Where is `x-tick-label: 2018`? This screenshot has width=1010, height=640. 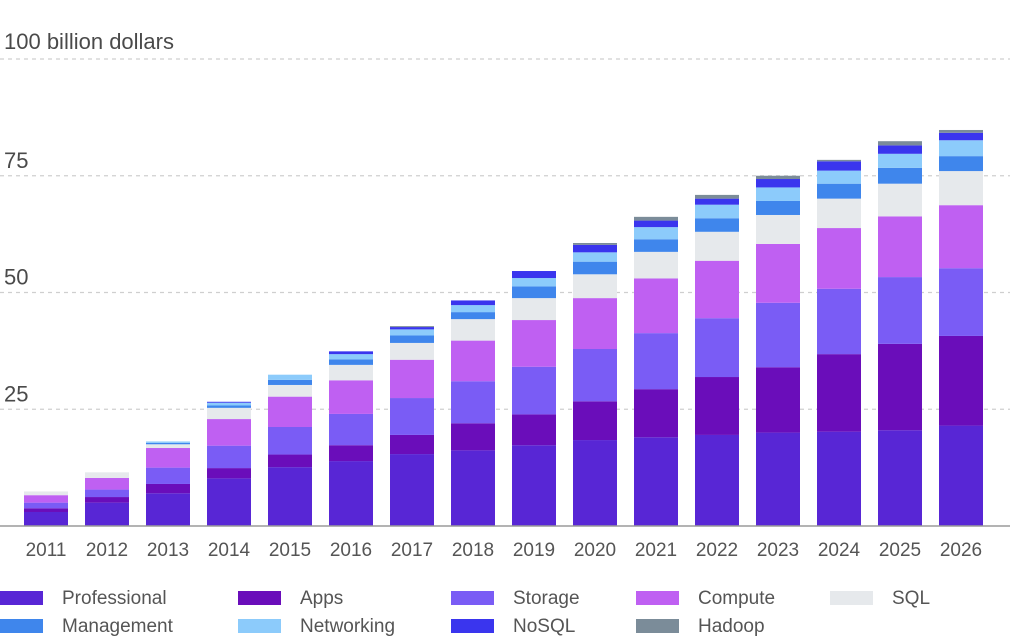 x-tick-label: 2018 is located at coordinates (473, 550).